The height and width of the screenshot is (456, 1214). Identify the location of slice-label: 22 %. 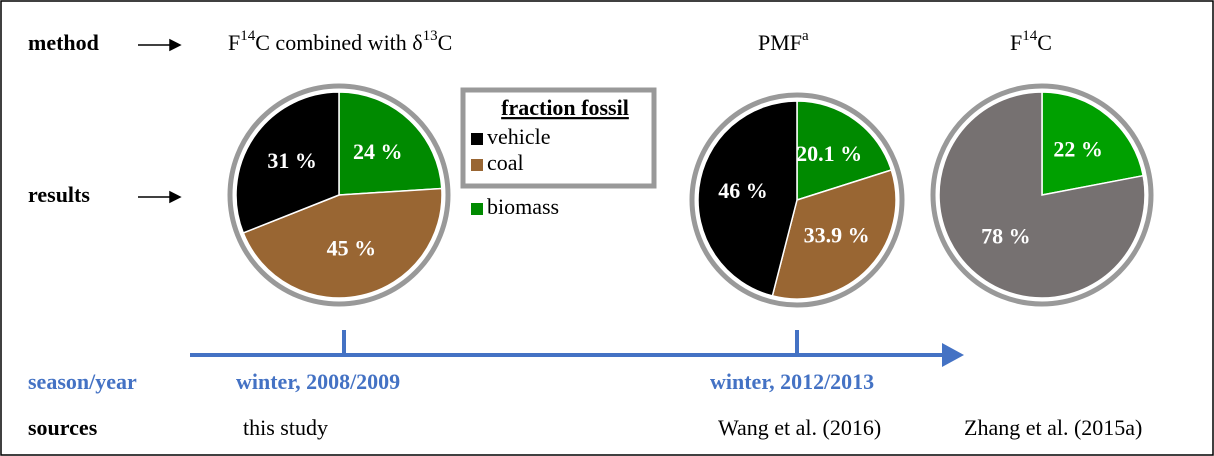
(1078, 148).